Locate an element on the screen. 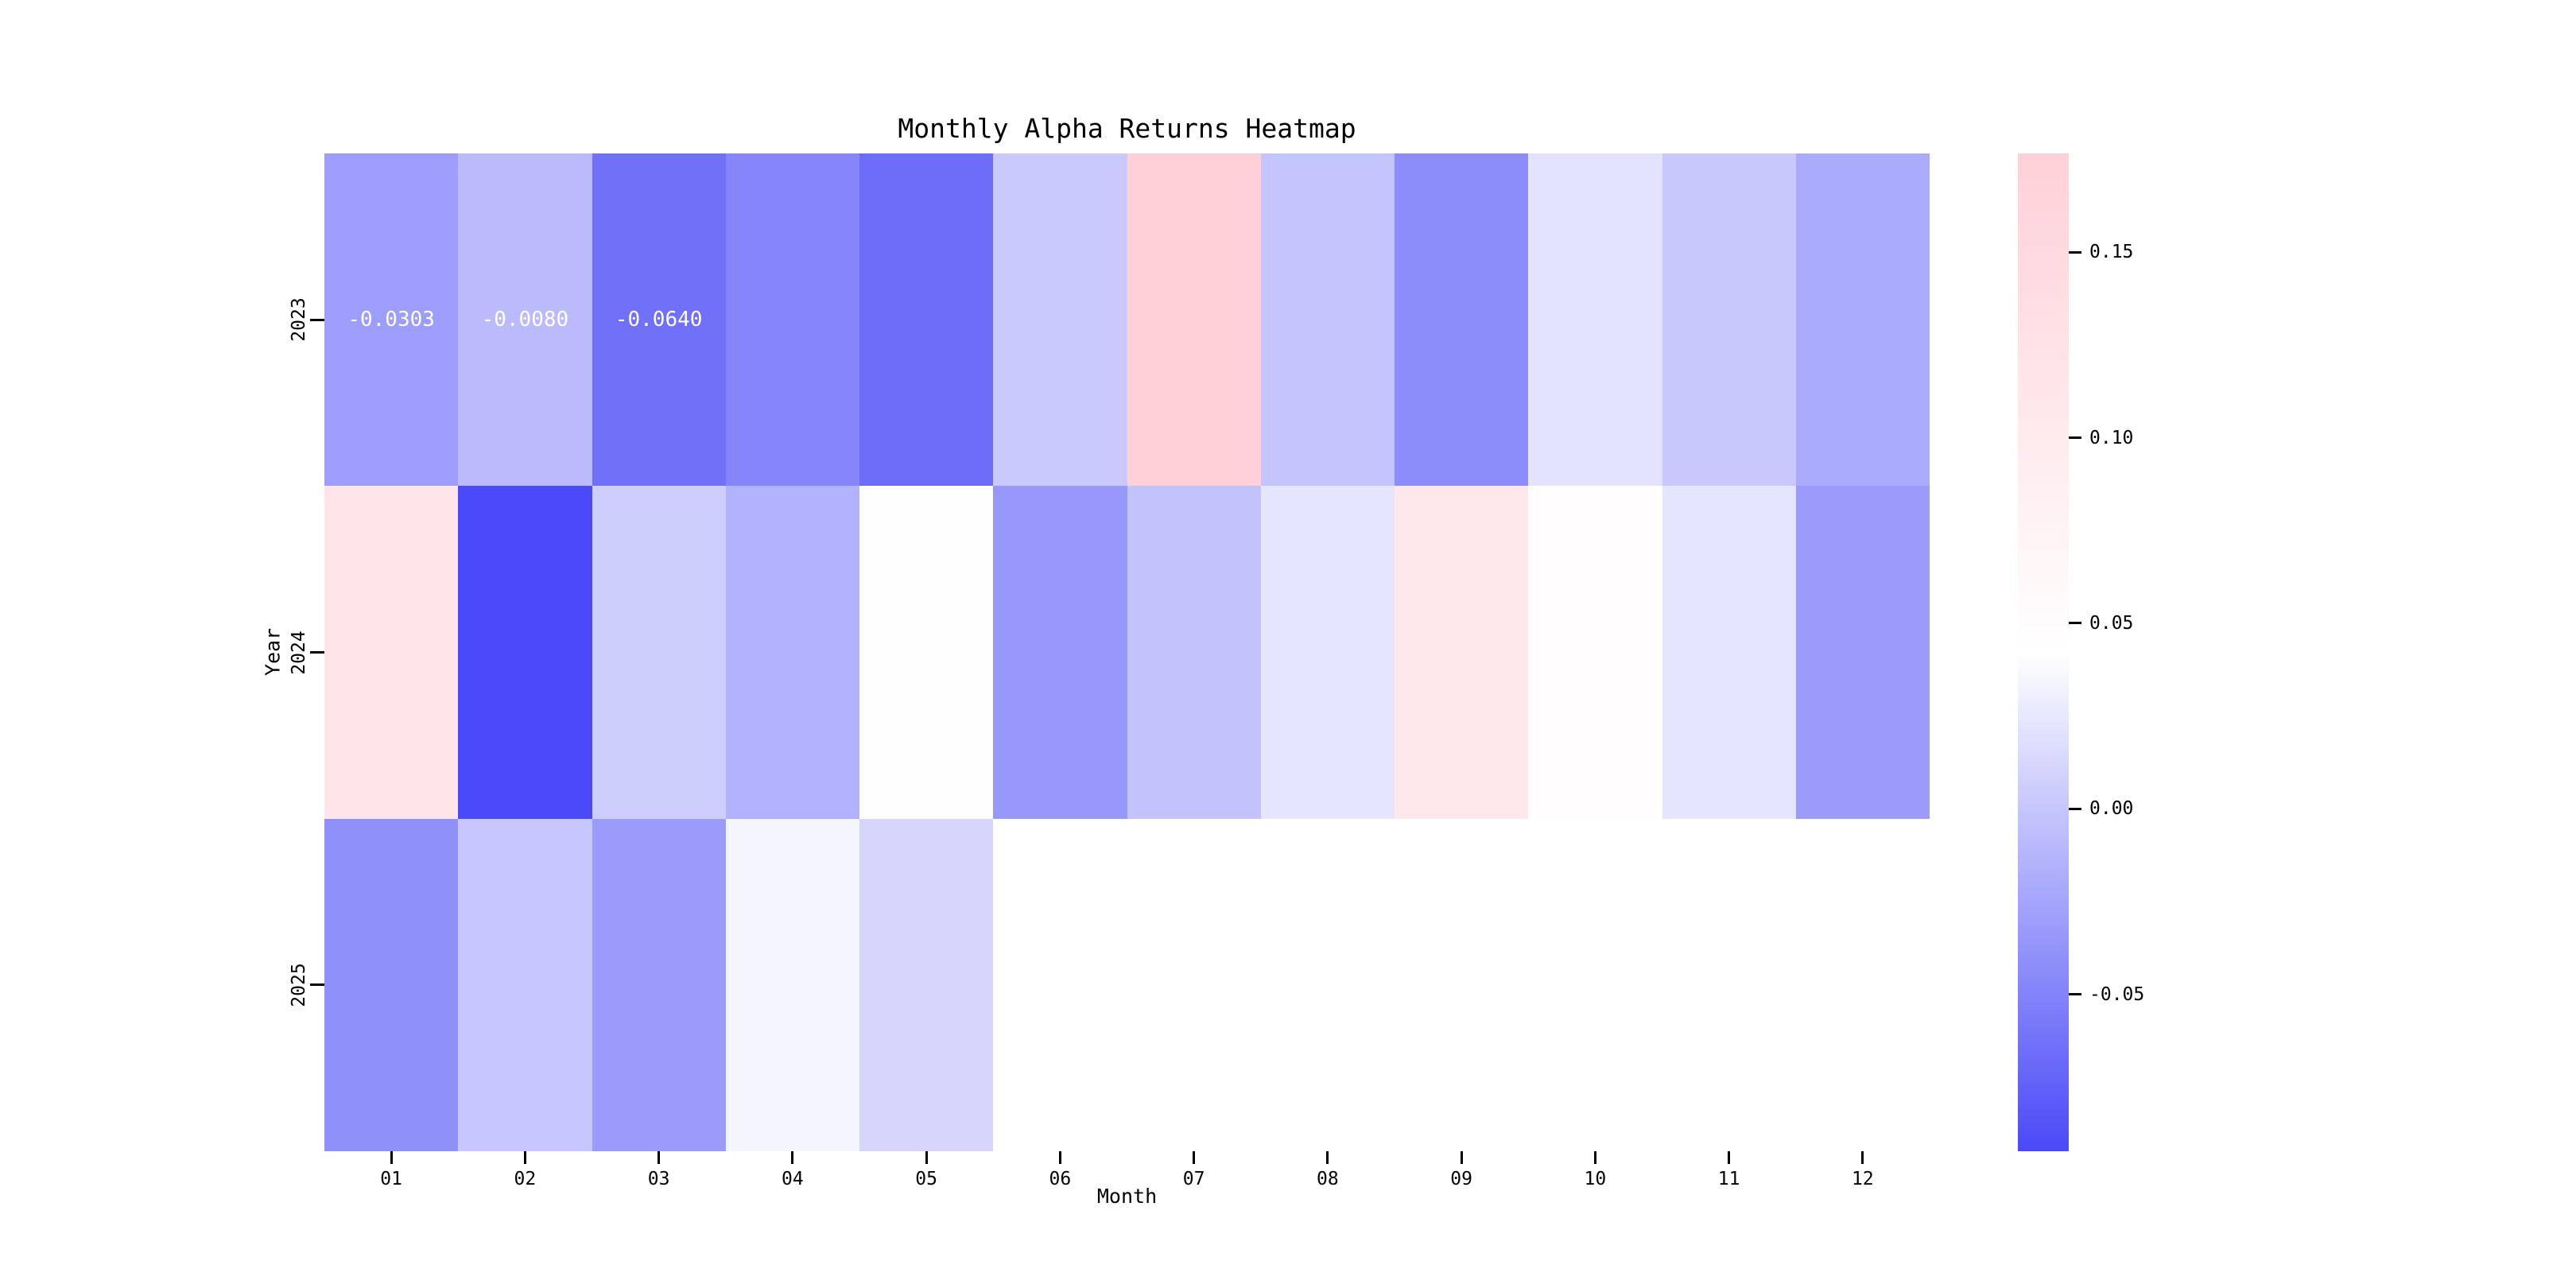  colorbar: 0.15 0.10 0.05 0.00 -0.05 is located at coordinates (2105, 652).